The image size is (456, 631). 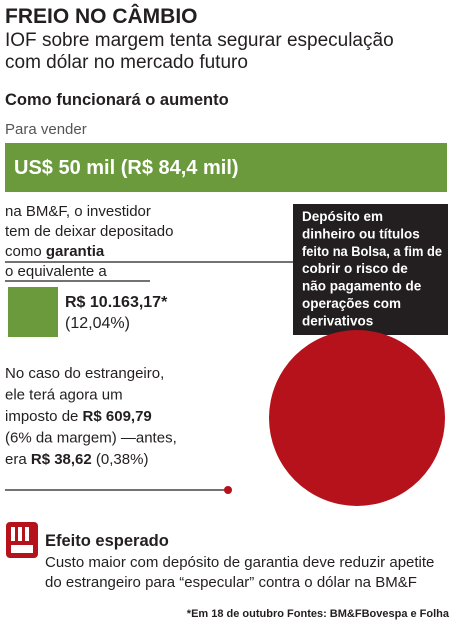 I want to click on deposit-line: como garantia, so click(x=55, y=251).